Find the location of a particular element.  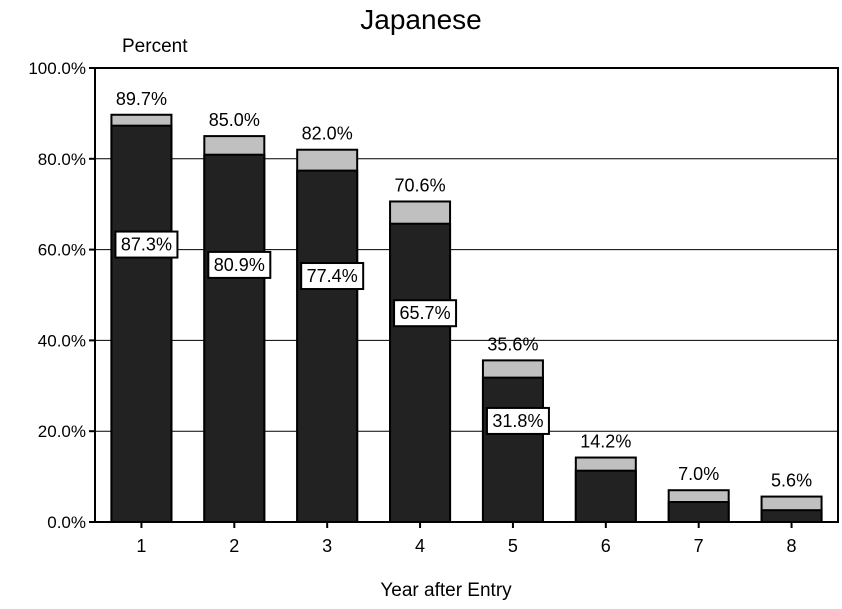

y-tick-label: 40.0% is located at coordinates (62, 340).